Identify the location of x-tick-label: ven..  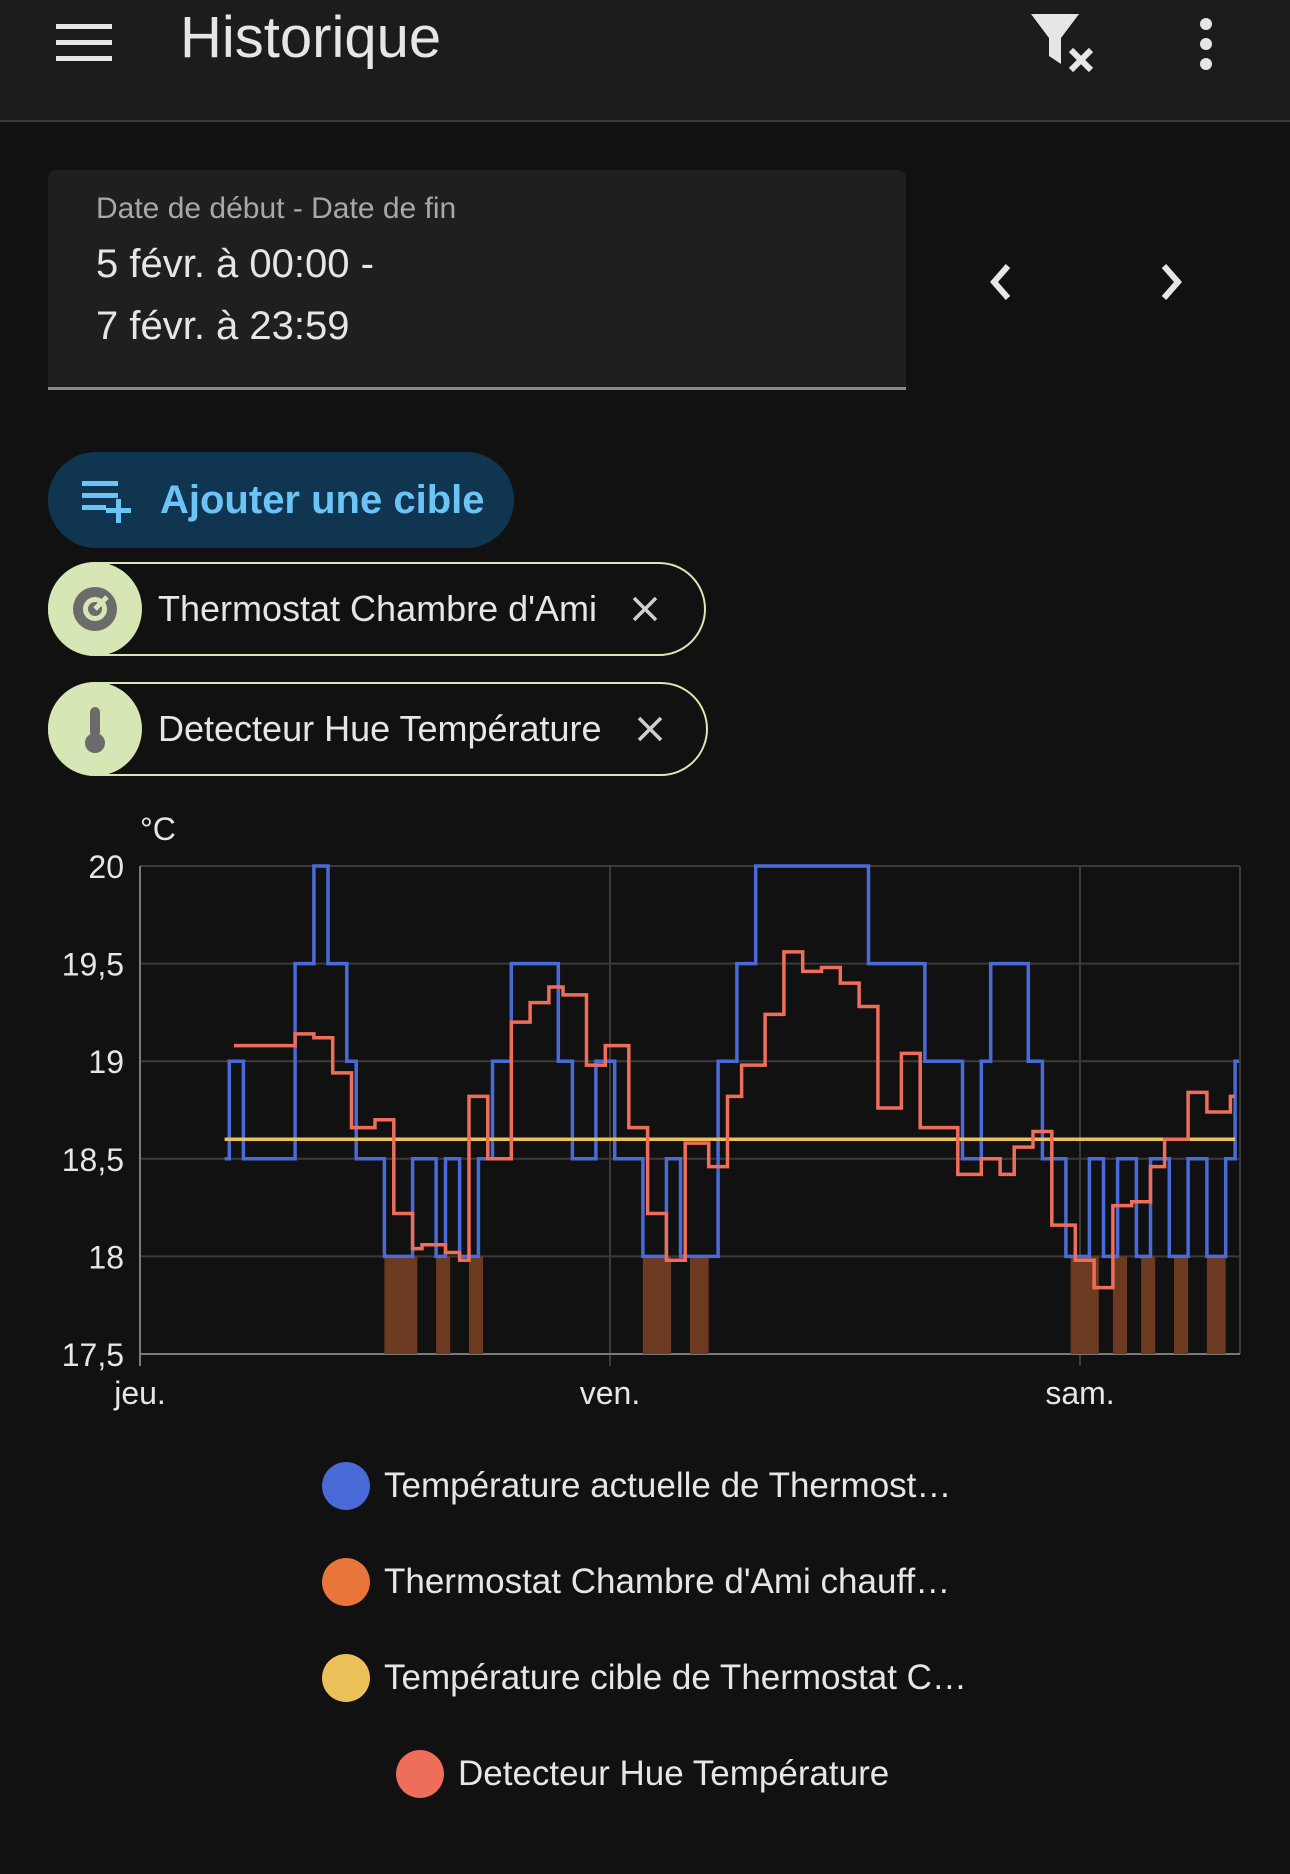
(610, 1393).